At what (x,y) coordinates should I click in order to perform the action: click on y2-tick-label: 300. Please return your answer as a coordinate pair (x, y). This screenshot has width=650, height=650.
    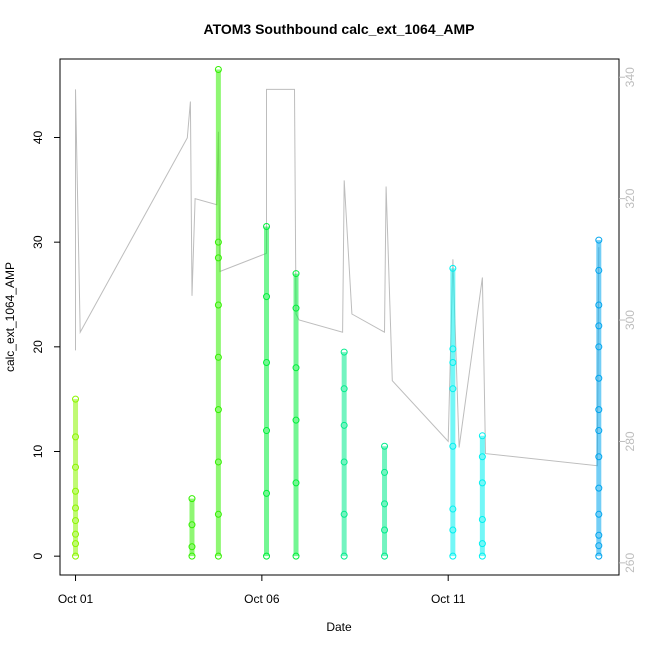
    Looking at the image, I should click on (630, 320).